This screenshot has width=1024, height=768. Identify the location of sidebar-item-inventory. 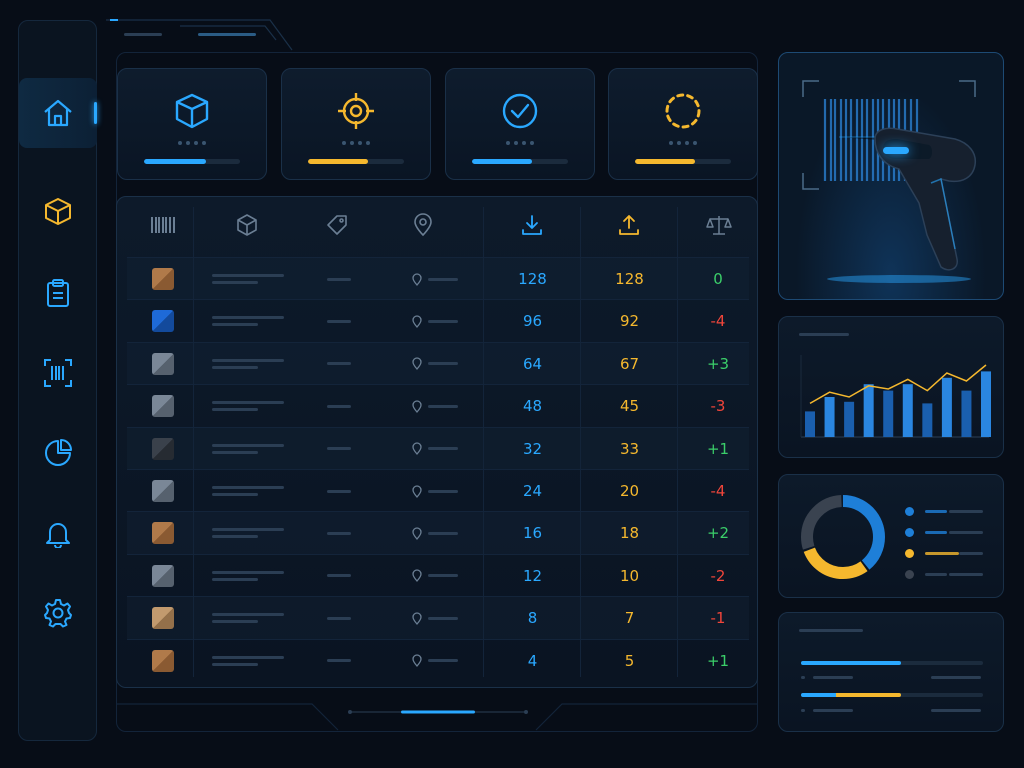
(58, 211).